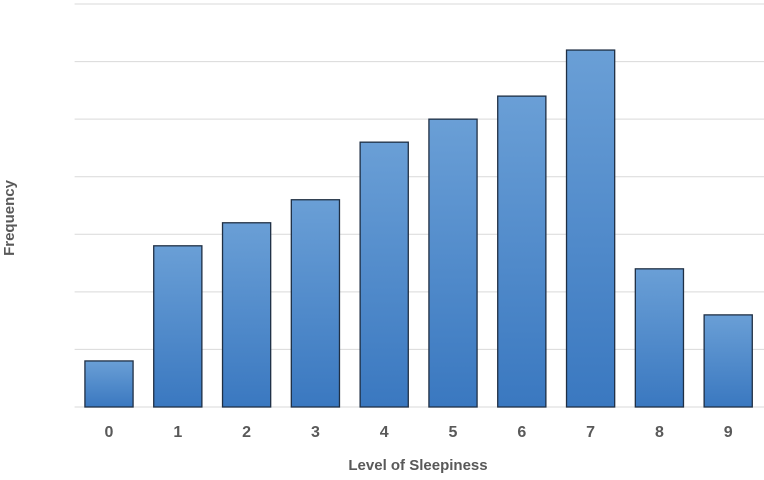 The image size is (764, 480). I want to click on y-axis-title: Frequency, so click(9, 217).